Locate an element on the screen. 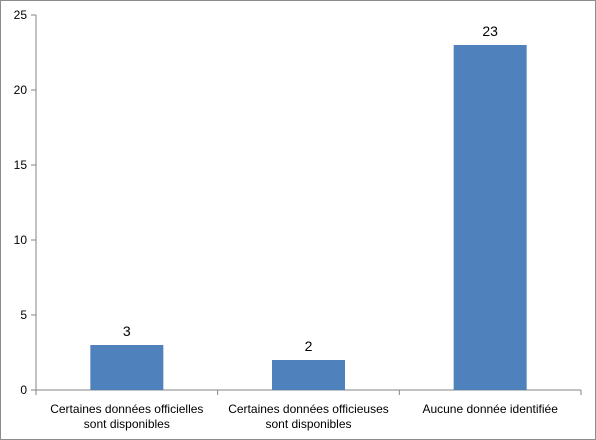 Image resolution: width=596 pixels, height=440 pixels. category-label: Certaines données officieuses is located at coordinates (308, 409).